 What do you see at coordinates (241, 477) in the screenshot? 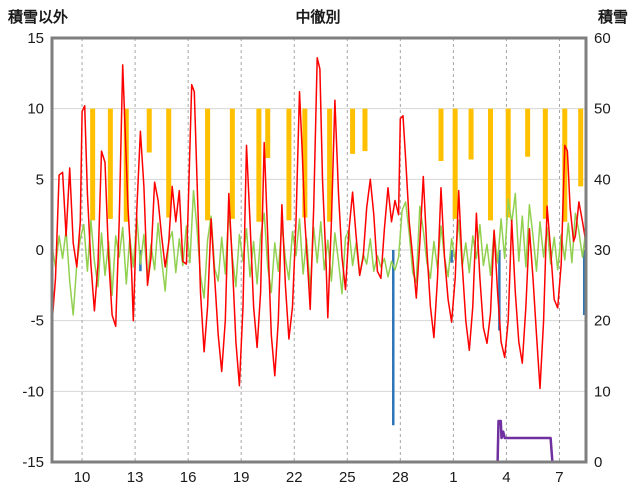
I see `x-axis-tick-label: 19` at bounding box center [241, 477].